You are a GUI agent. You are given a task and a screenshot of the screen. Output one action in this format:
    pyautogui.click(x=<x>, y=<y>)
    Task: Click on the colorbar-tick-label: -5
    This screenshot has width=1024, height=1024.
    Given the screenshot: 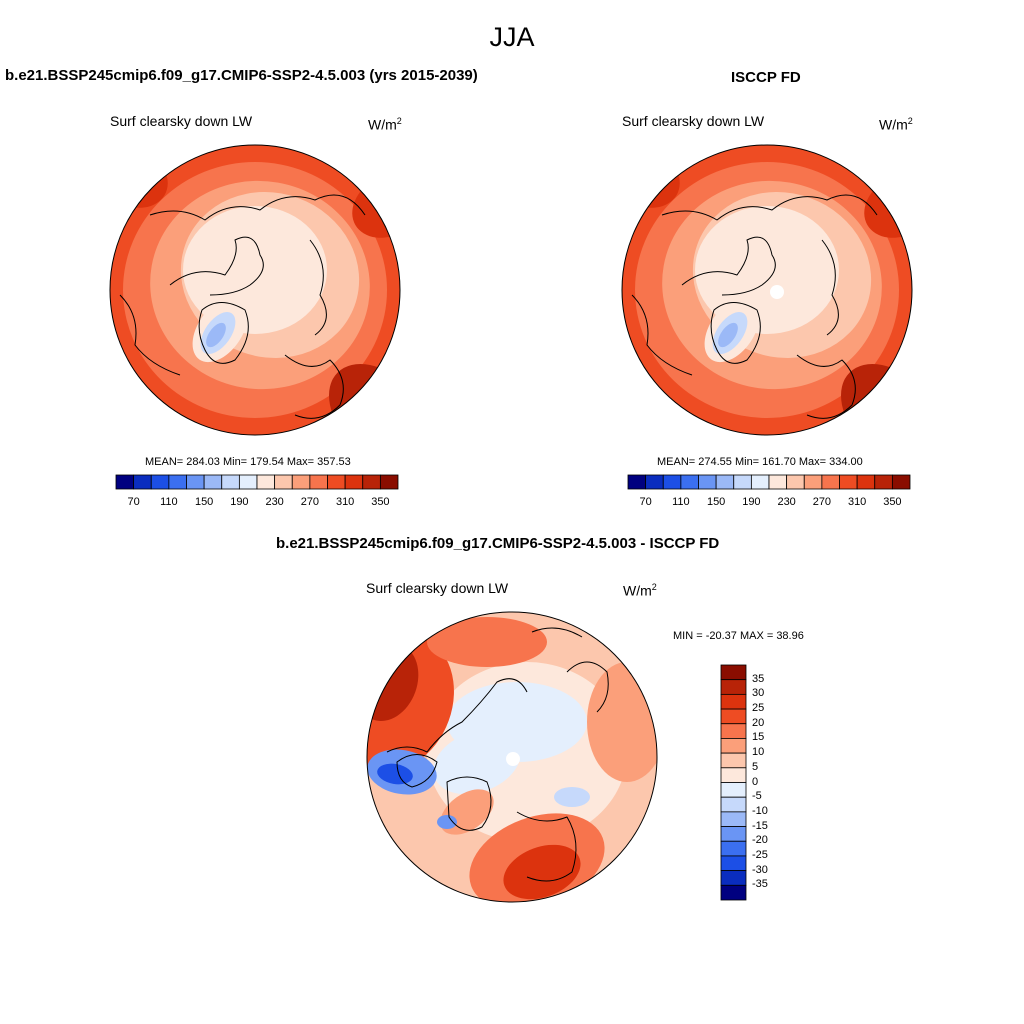 What is the action you would take?
    pyautogui.click(x=757, y=796)
    